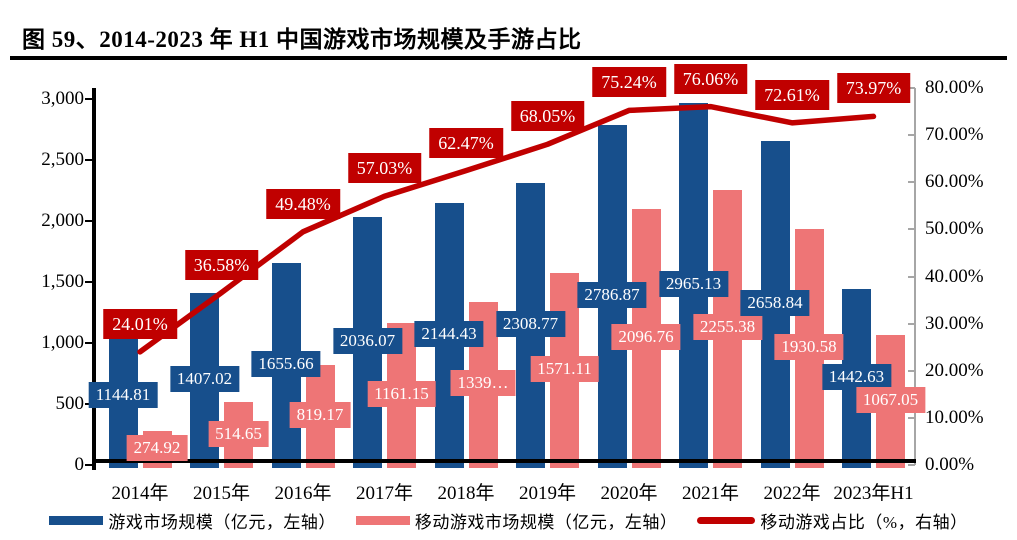  What do you see at coordinates (466, 493) in the screenshot?
I see `x-axis-label: 2018年` at bounding box center [466, 493].